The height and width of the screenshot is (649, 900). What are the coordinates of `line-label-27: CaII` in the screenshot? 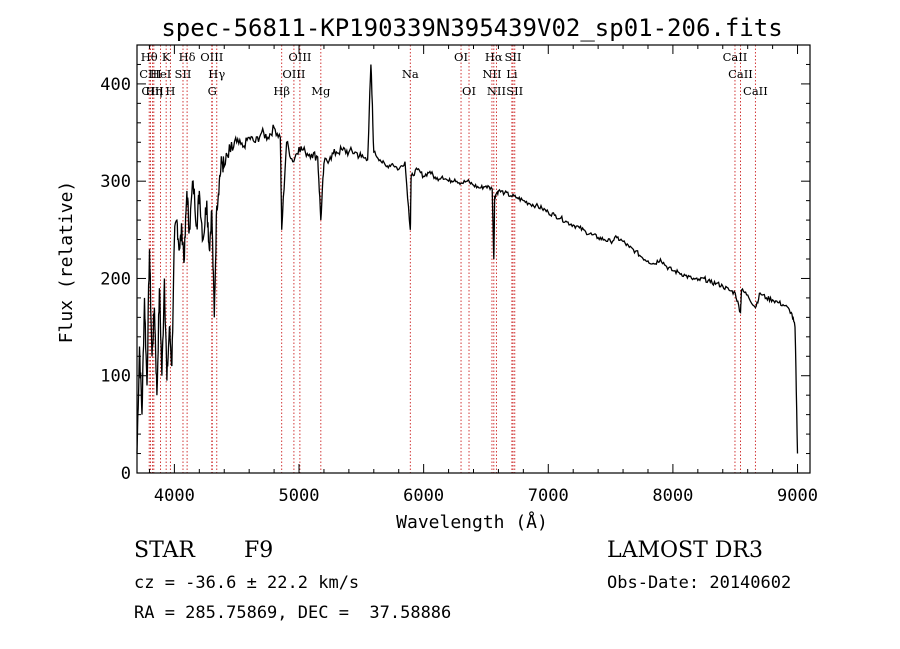 It's located at (755, 91).